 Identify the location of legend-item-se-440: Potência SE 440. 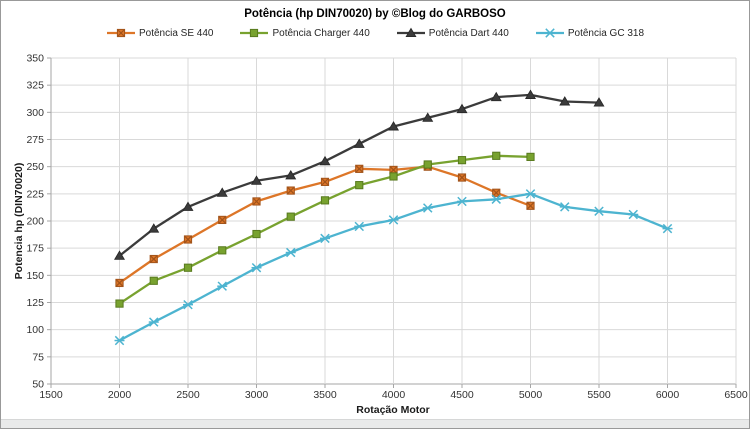
(160, 33).